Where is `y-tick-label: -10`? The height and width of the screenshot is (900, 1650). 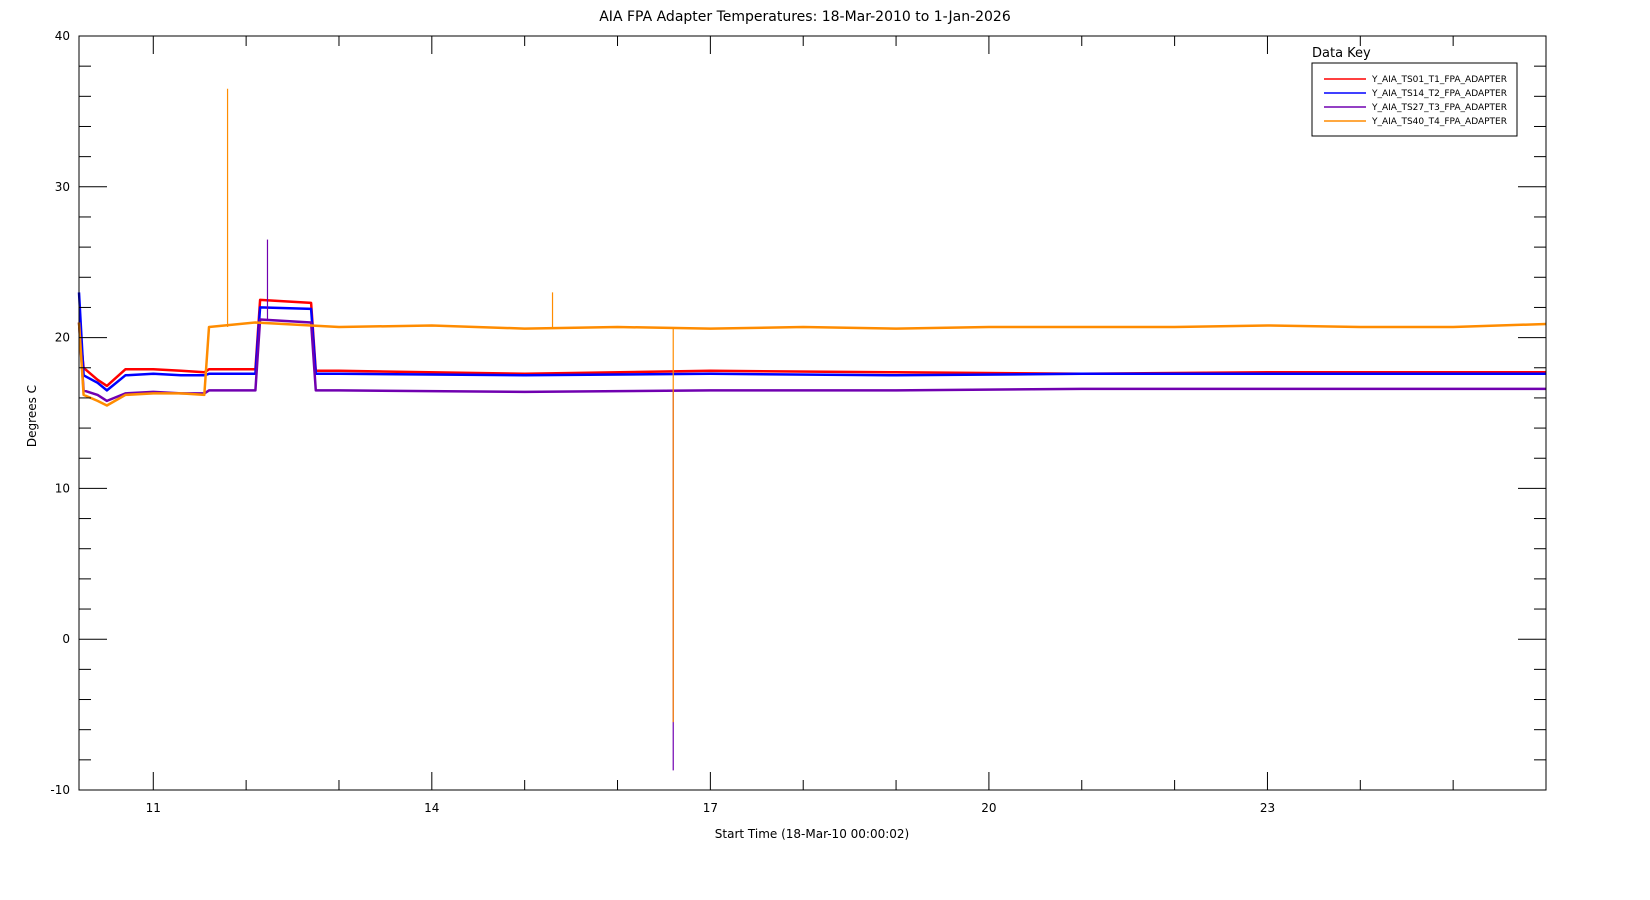 y-tick-label: -10 is located at coordinates (60, 790).